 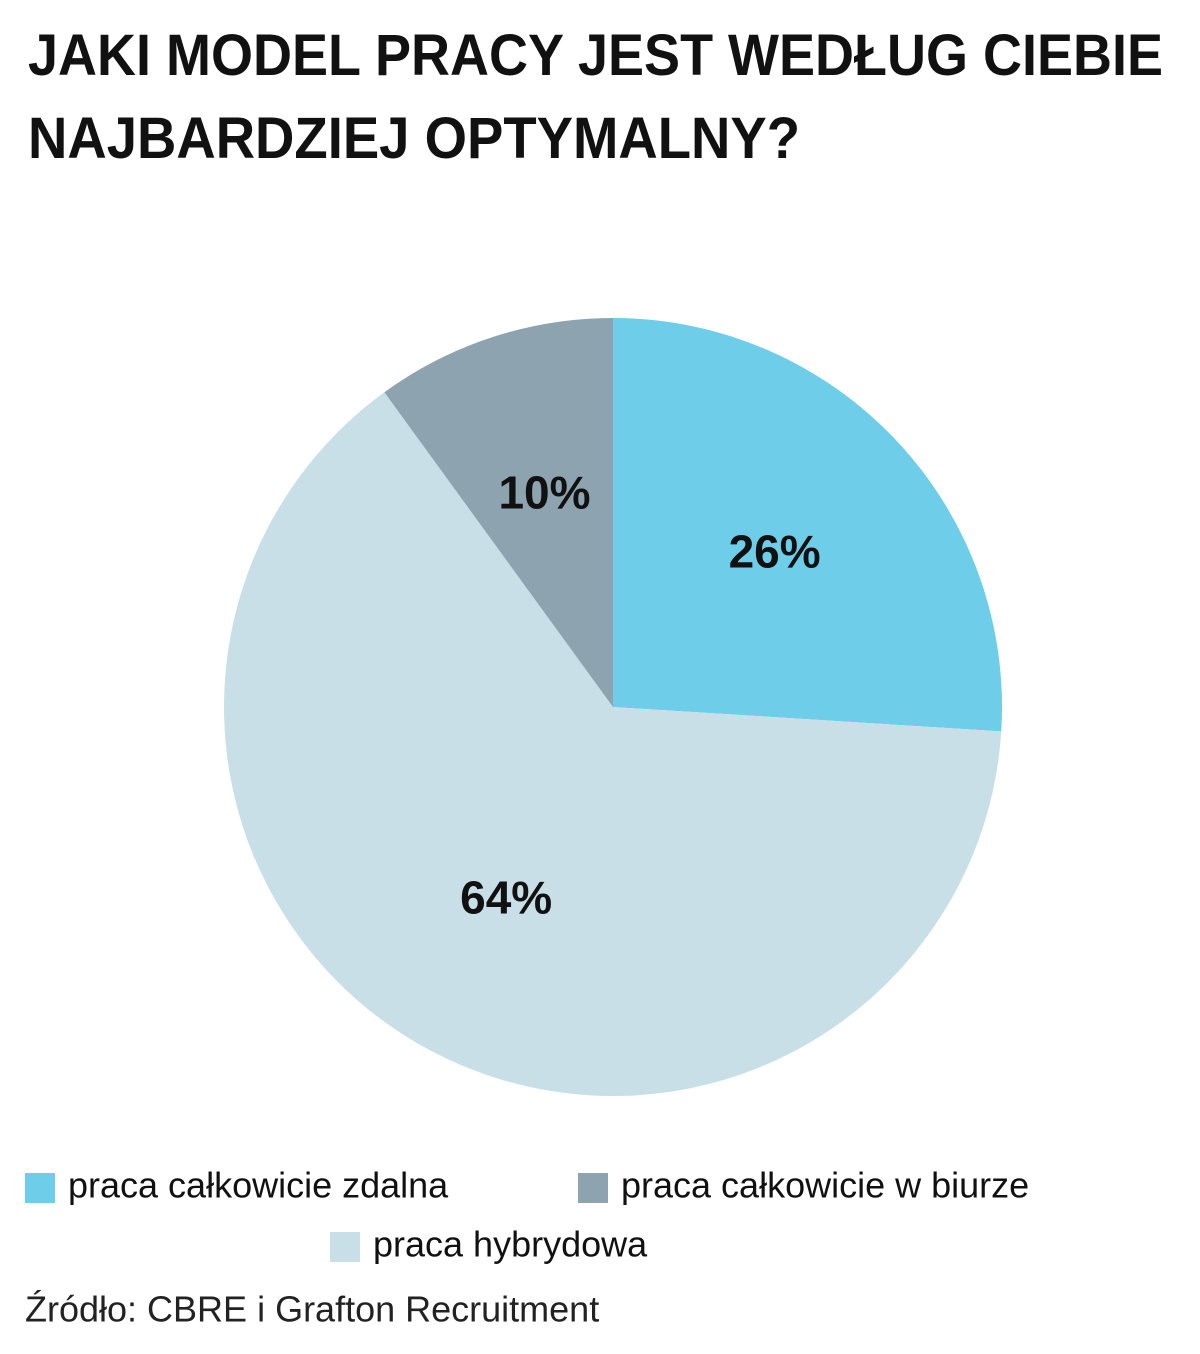 I want to click on legend-label: praca całkowicie zdalna, so click(x=258, y=1185).